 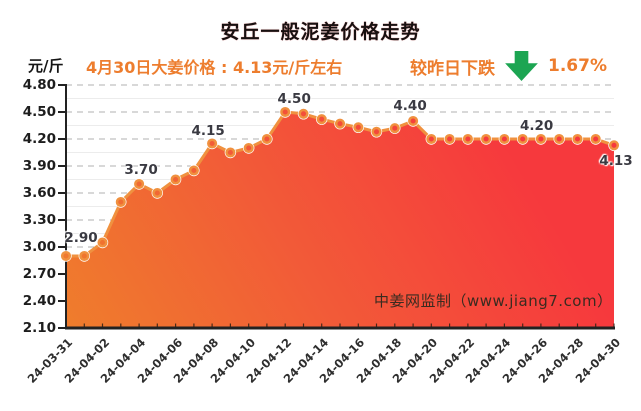 What do you see at coordinates (214, 67) in the screenshot?
I see `current-price-subtitle: 4月30日大姜价格 : 4.13元/斤左右` at bounding box center [214, 67].